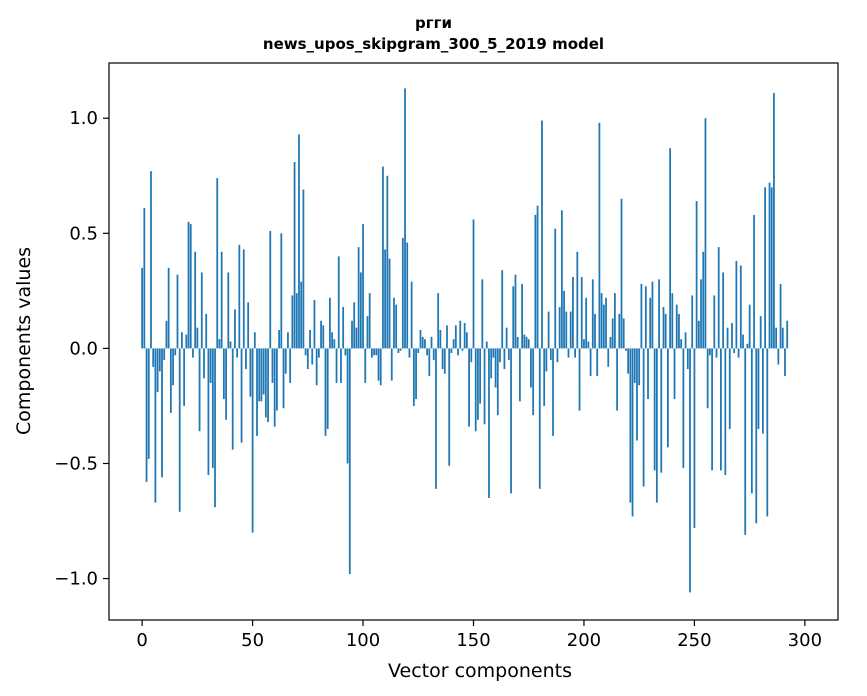 This screenshot has width=867, height=696. Describe the element at coordinates (694, 640) in the screenshot. I see `x-tick-label: 250` at that location.